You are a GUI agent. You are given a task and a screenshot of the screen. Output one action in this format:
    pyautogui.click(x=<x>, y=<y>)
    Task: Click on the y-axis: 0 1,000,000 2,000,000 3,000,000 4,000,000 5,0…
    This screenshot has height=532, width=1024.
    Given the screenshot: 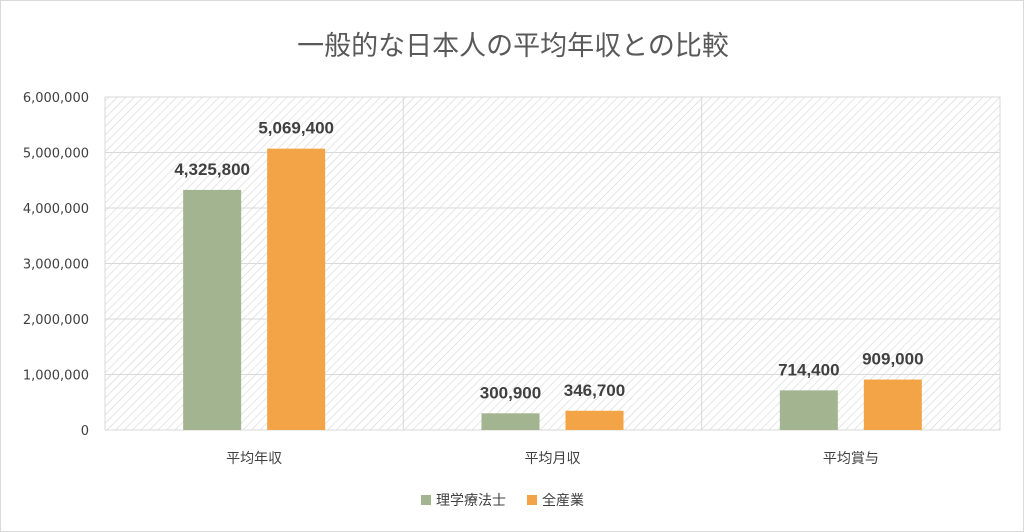 What is the action you would take?
    pyautogui.click(x=56, y=265)
    